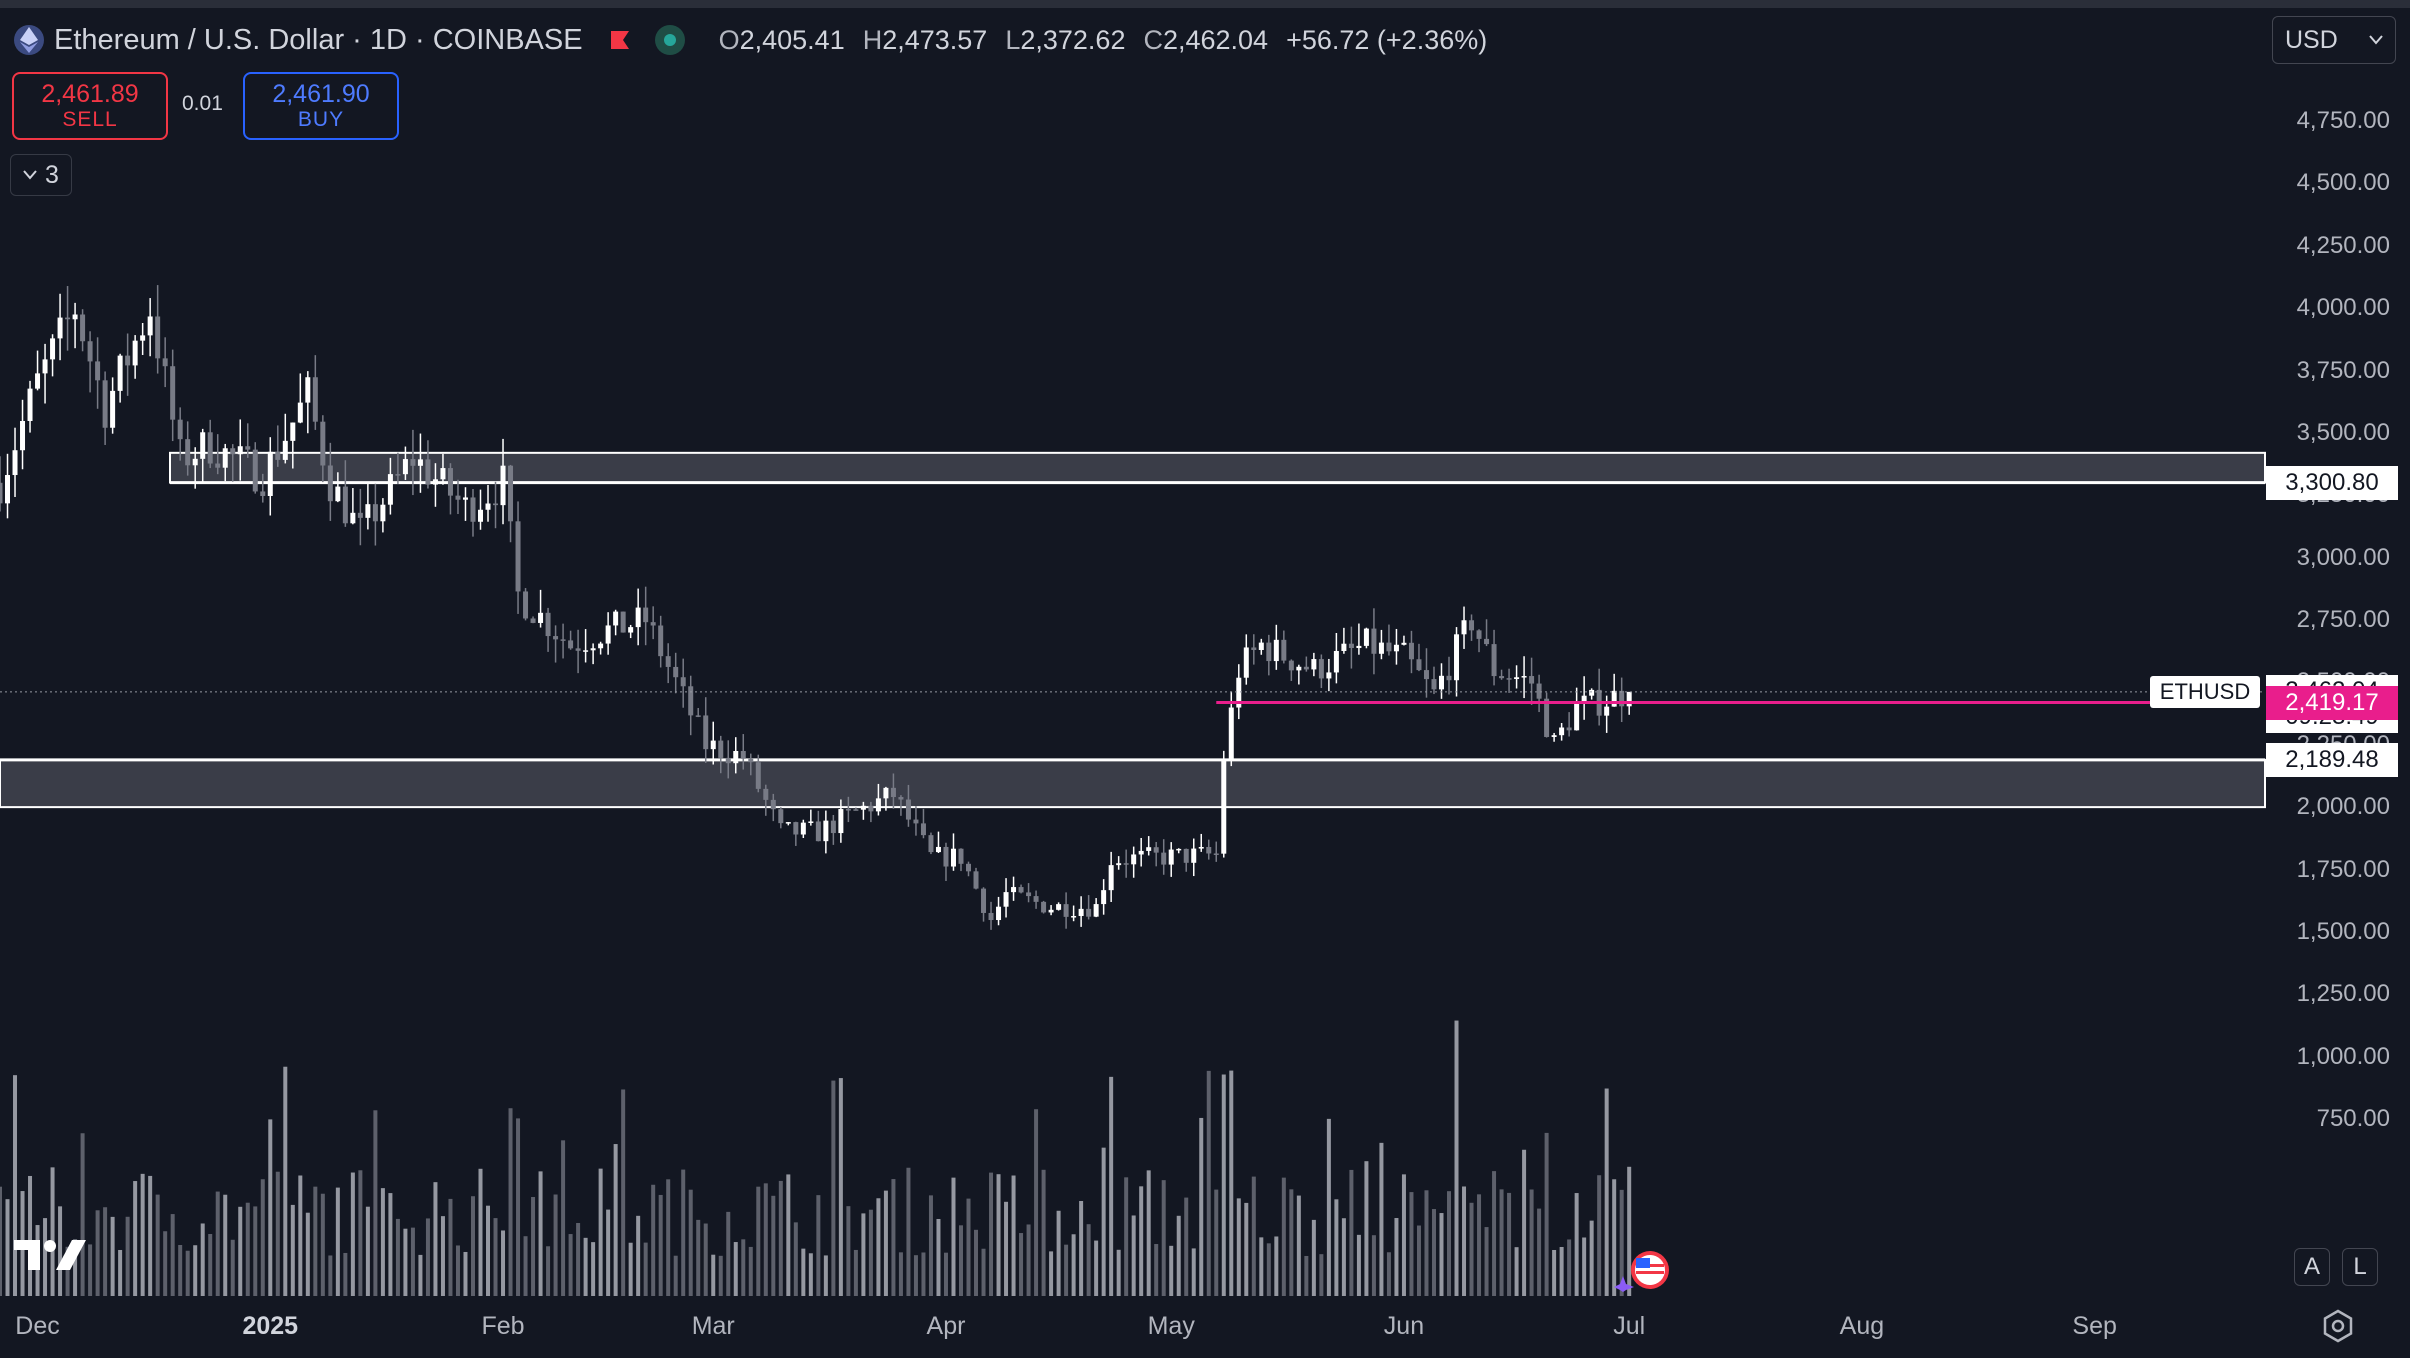 This screenshot has width=2410, height=1358. What do you see at coordinates (2094, 1326) in the screenshot?
I see `x-tick-label: Sep` at bounding box center [2094, 1326].